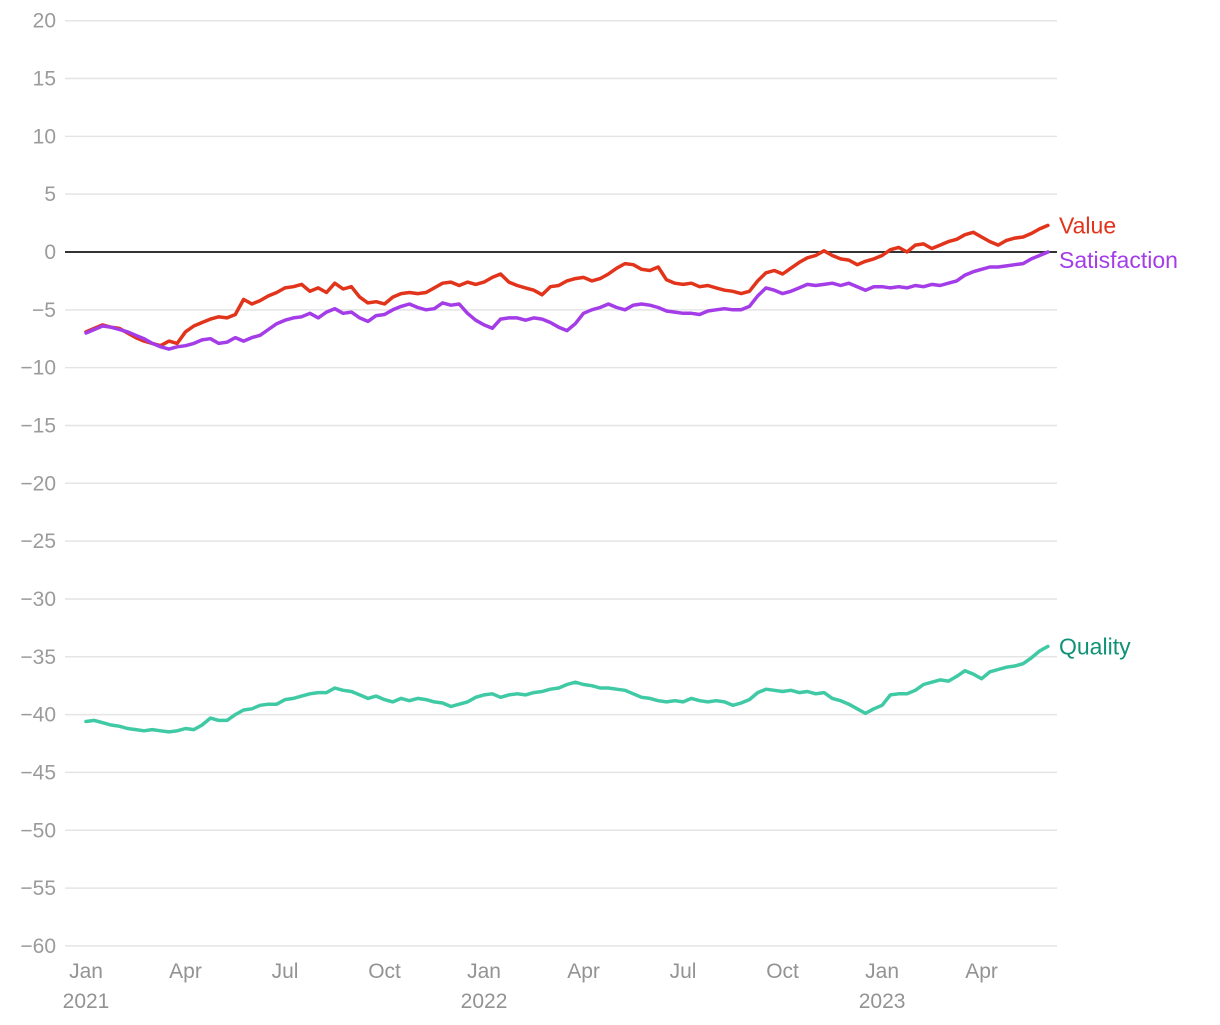  Describe the element at coordinates (882, 1001) in the screenshot. I see `x-tick-year-label: 2023` at that location.